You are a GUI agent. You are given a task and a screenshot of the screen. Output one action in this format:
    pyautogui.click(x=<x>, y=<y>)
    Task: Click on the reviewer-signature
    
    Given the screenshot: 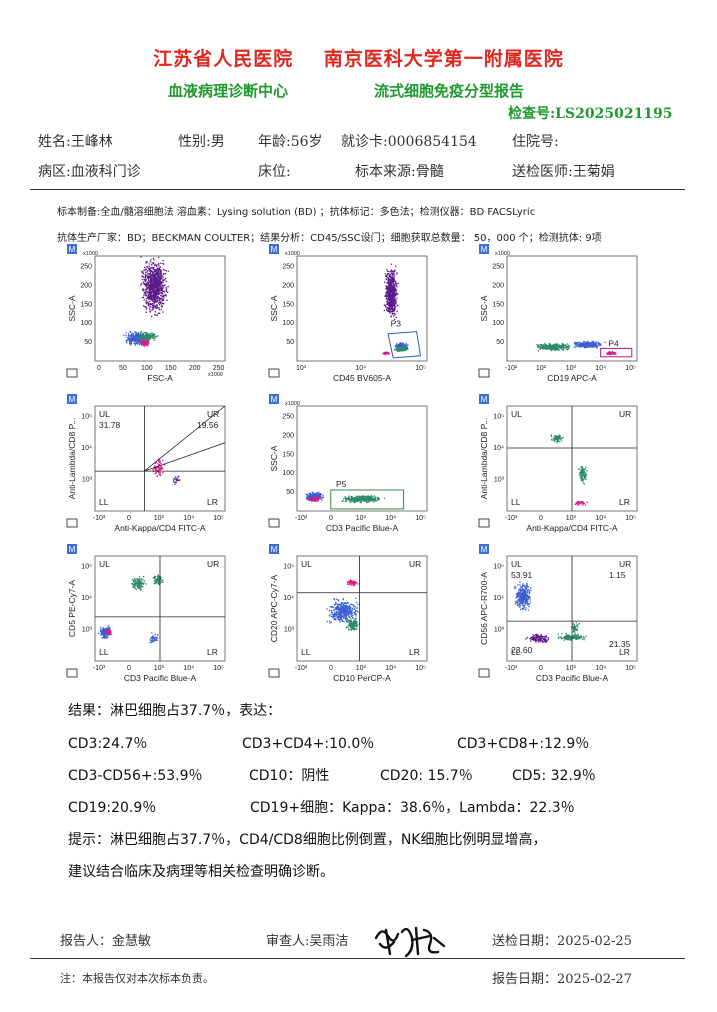 What is the action you would take?
    pyautogui.click(x=410, y=942)
    